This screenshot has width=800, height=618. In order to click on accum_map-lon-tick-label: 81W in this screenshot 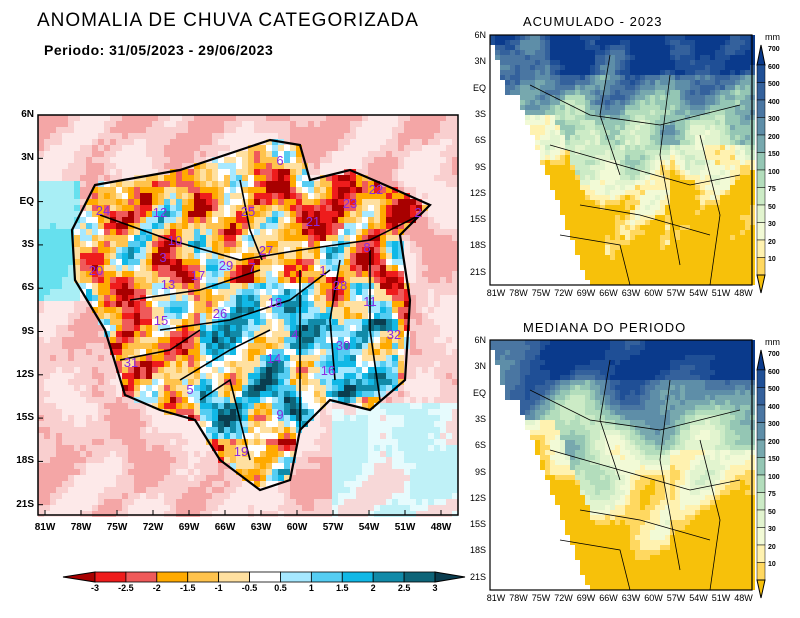, I will do `click(496, 293)`.